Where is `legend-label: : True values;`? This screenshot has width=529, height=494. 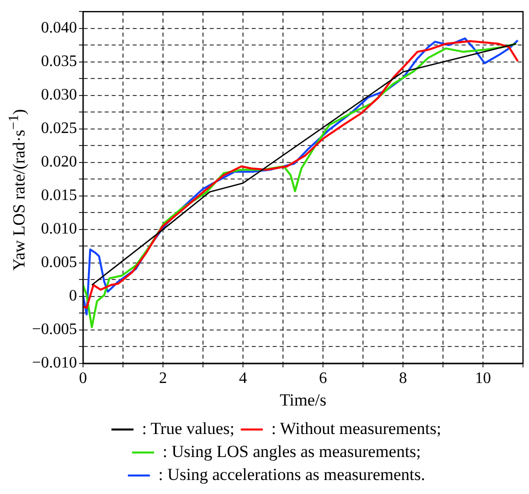 legend-label: : True values; is located at coordinates (188, 428).